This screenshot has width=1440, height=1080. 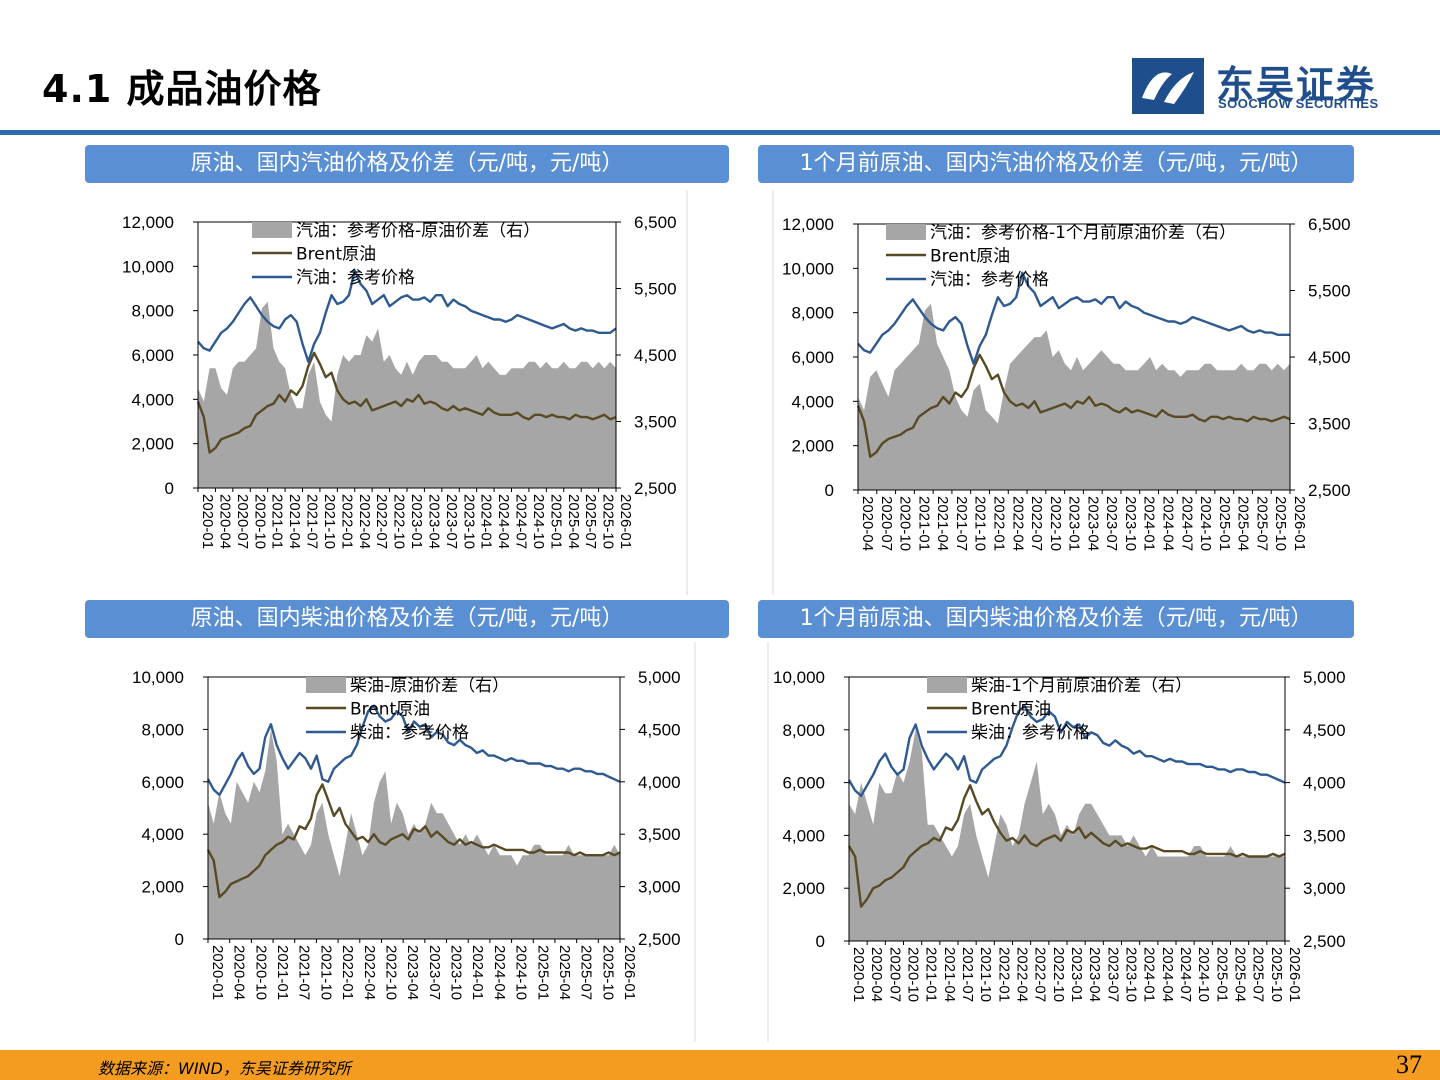 What do you see at coordinates (906, 232) in the screenshot?
I see `legend-swatch-spread` at bounding box center [906, 232].